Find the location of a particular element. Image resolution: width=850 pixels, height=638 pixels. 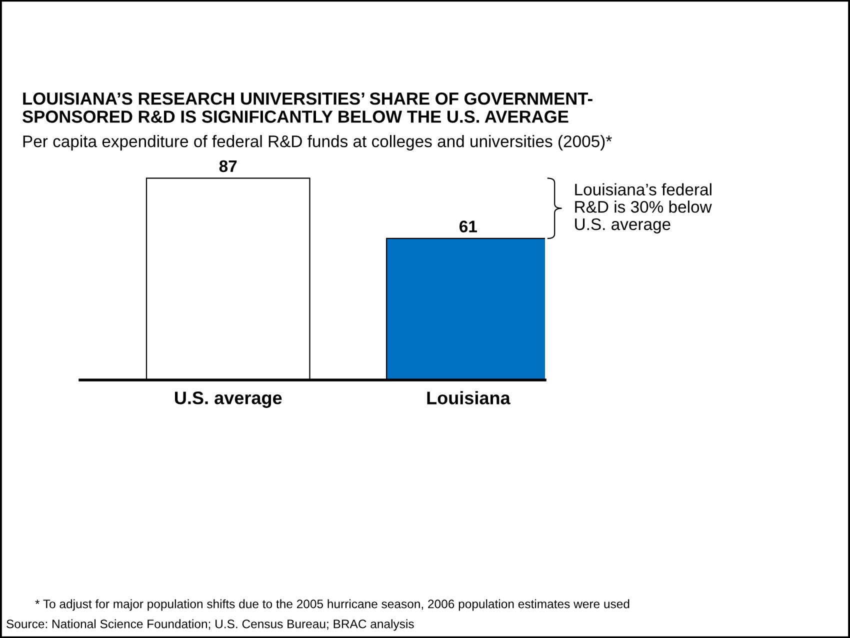

data-label: 87 is located at coordinates (228, 166).